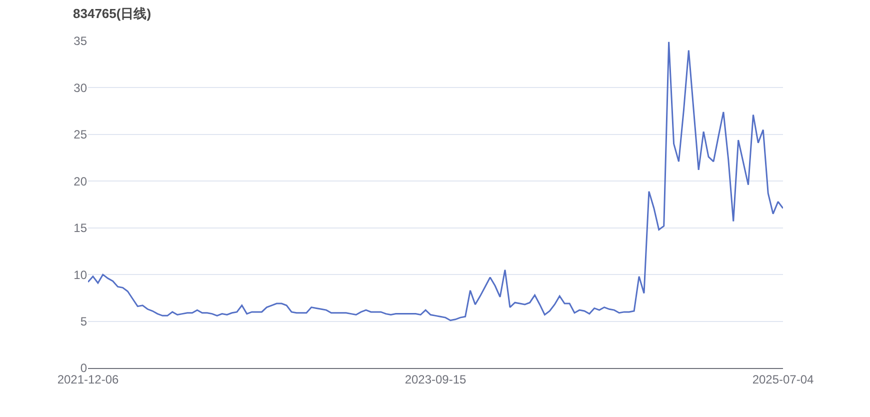  I want to click on x-tick-label: 2023-09-15, so click(435, 379).